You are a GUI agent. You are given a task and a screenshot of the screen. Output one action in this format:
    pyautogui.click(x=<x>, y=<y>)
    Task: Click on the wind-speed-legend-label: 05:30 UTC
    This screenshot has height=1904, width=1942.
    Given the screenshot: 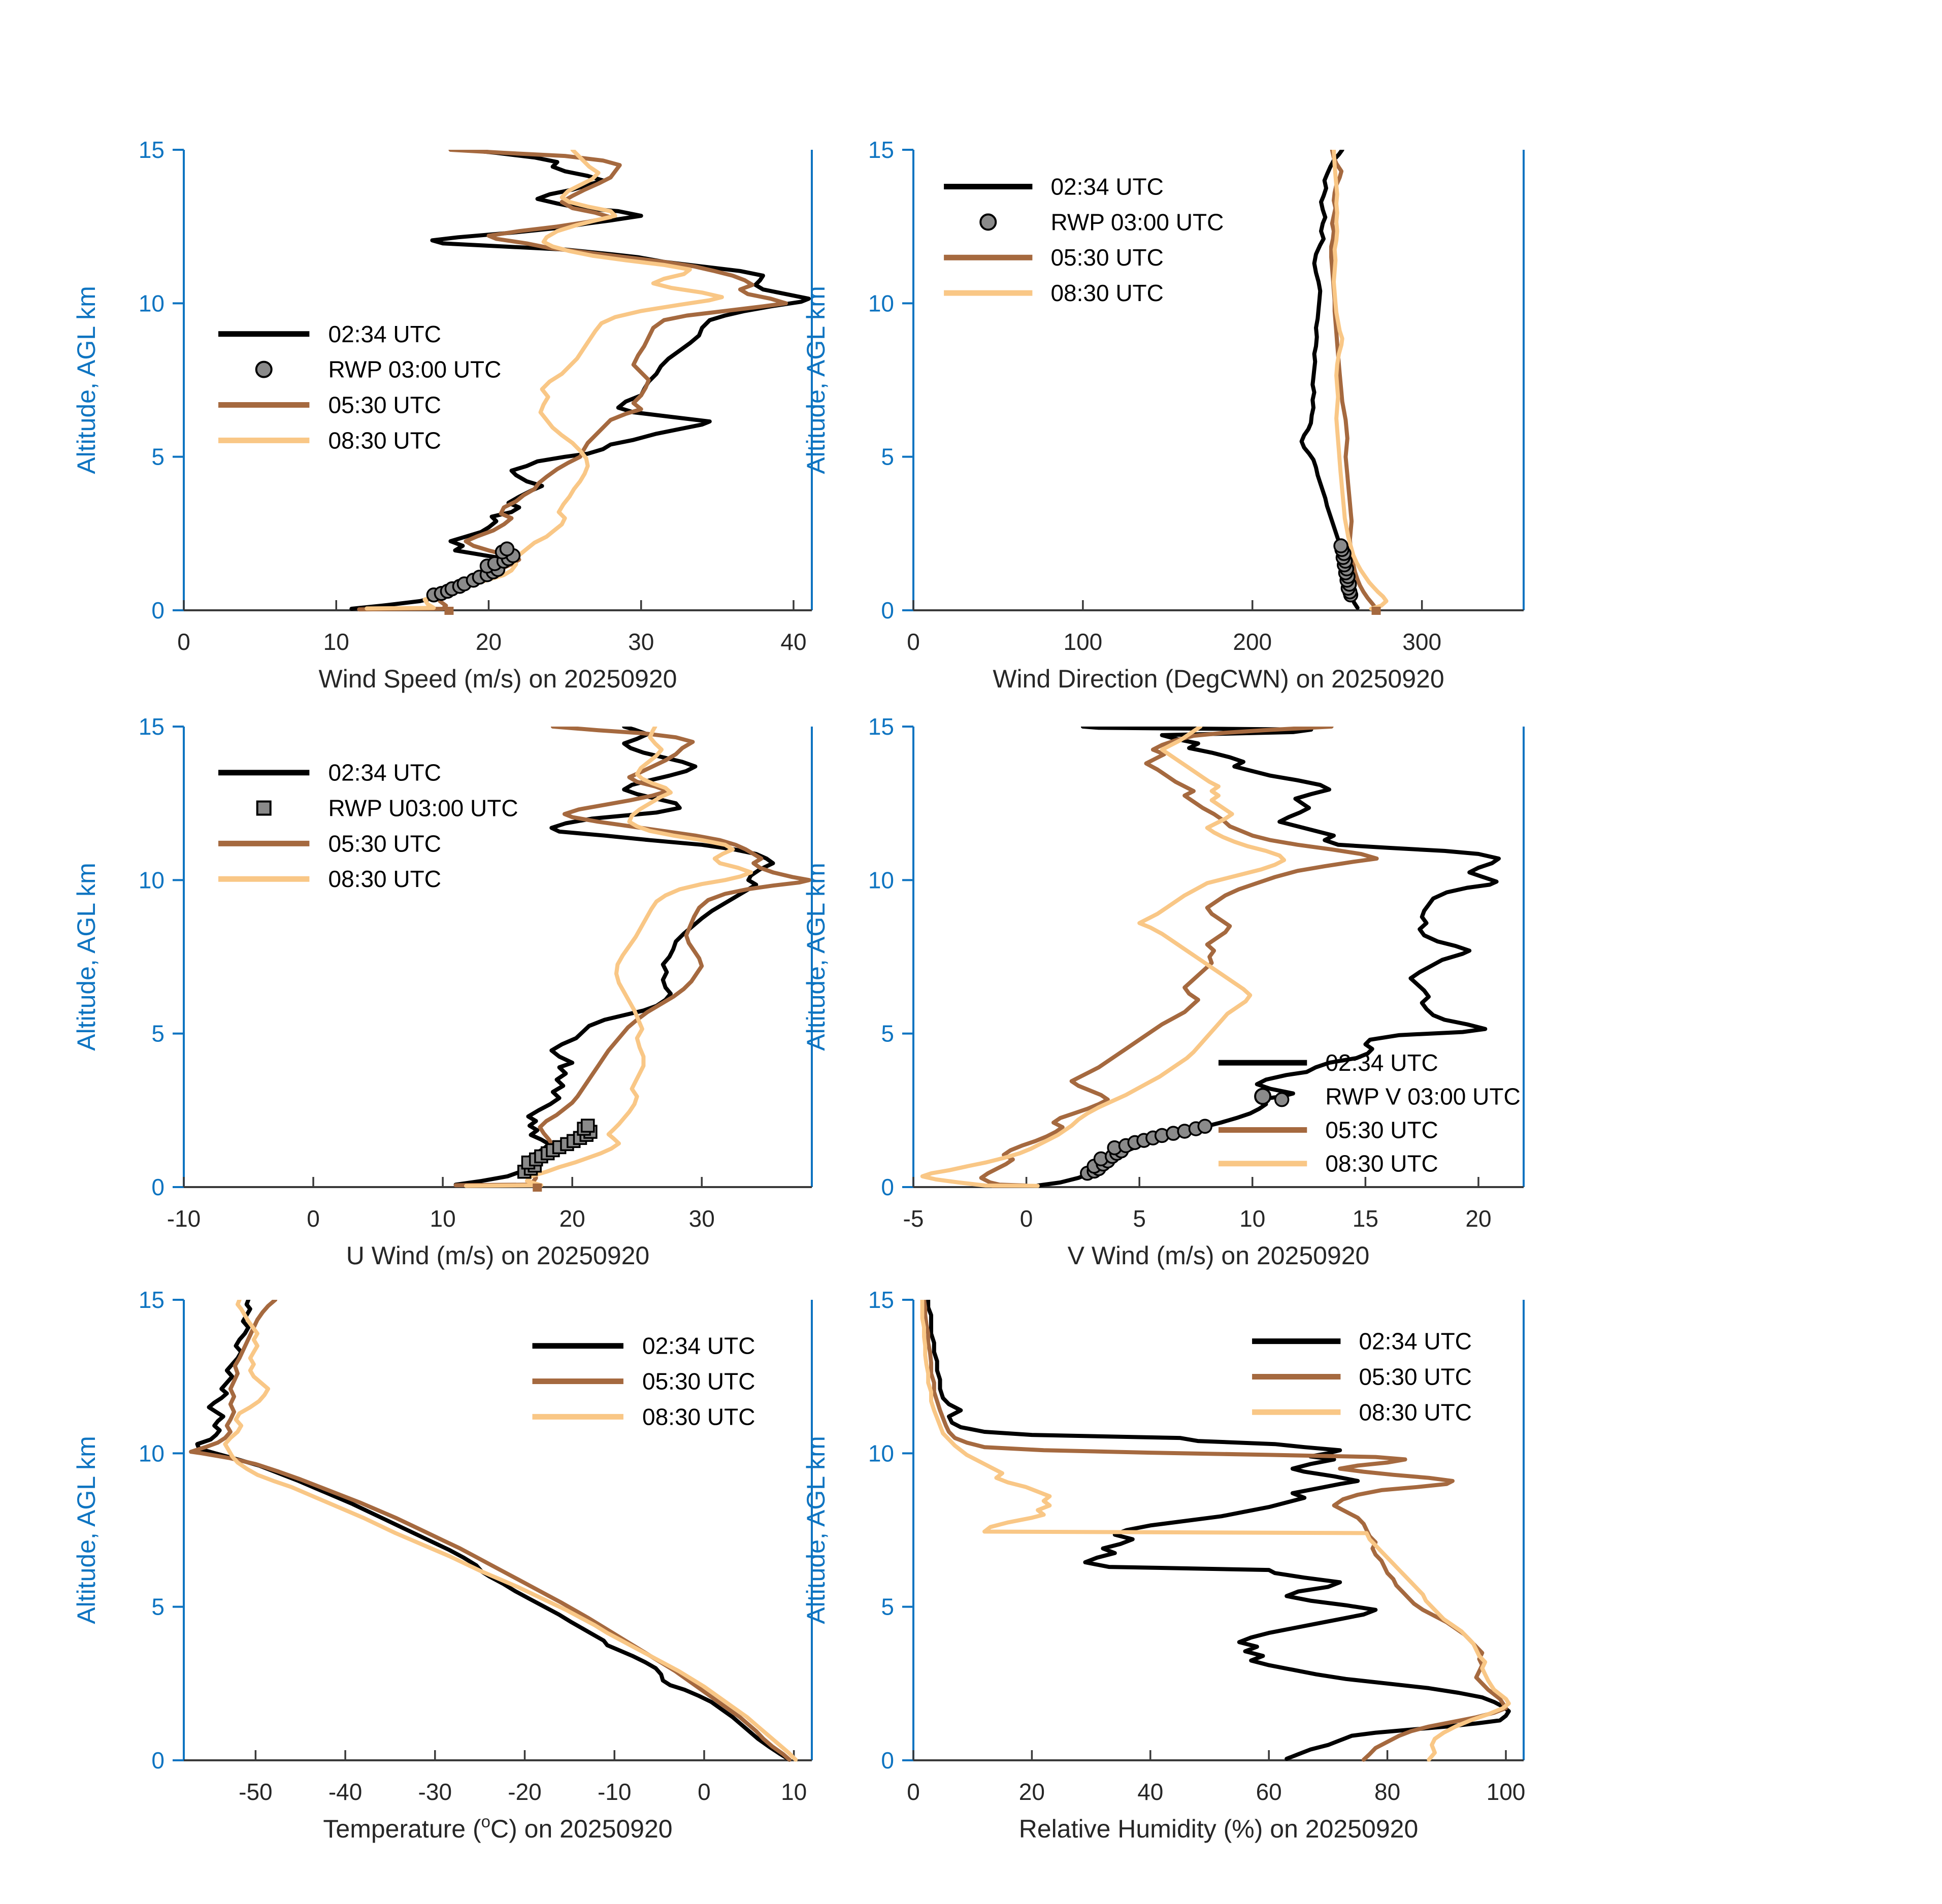 What is the action you would take?
    pyautogui.click(x=384, y=405)
    